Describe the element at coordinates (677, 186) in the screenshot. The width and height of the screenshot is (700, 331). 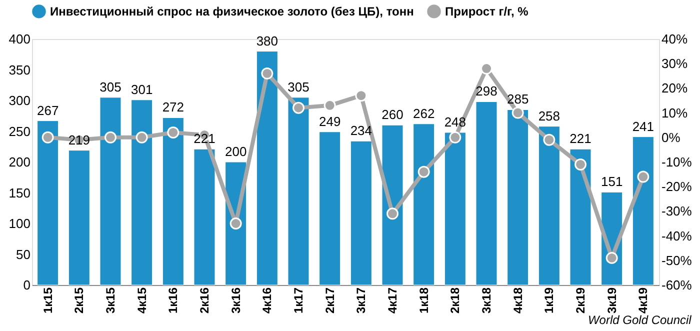
I see `y2-tick-label: -20%` at that location.